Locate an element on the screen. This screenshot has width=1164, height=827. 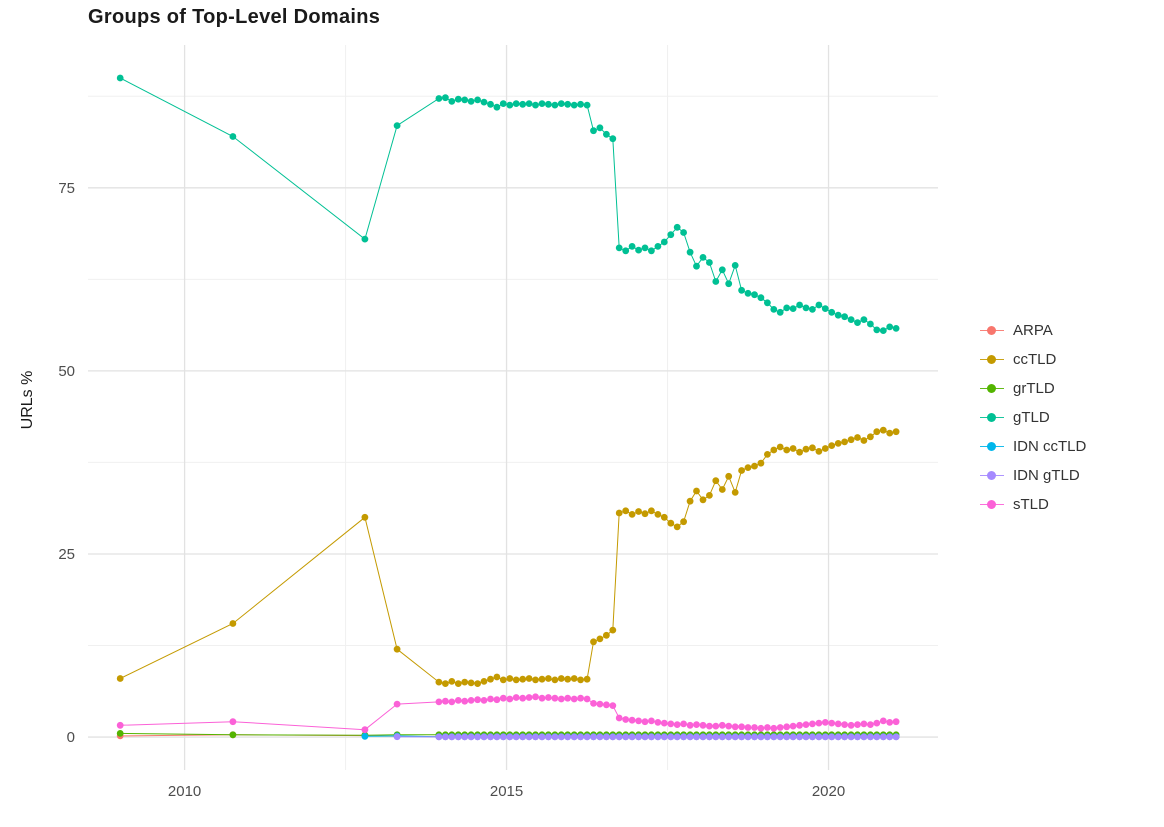
legend-key-grtld is located at coordinates (992, 388).